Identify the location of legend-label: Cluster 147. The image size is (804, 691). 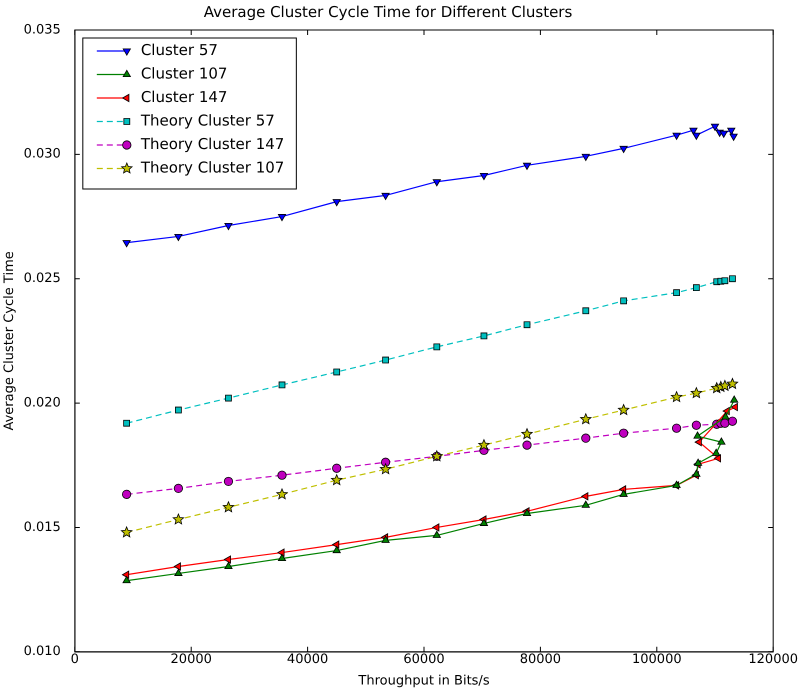
(184, 97).